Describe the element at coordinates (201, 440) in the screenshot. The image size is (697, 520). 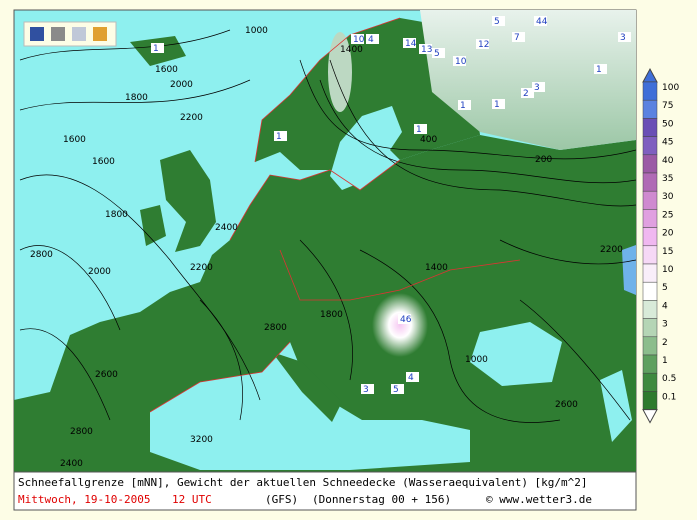
I see `contour-label: 3200` at that location.